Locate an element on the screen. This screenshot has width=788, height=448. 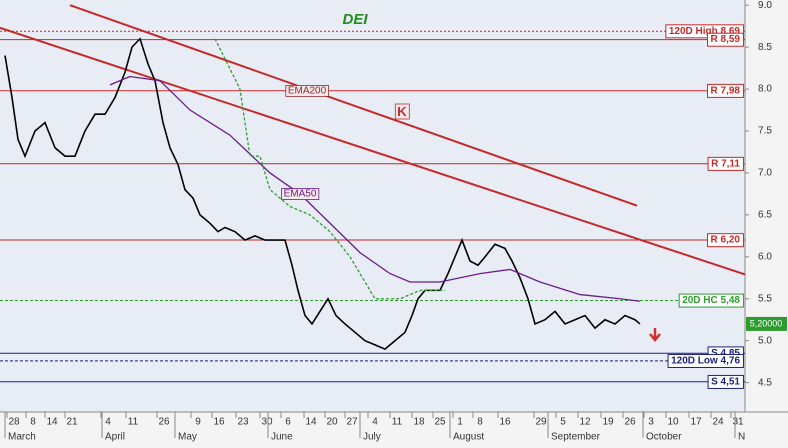
x-tick-label: 21 is located at coordinates (72, 422).